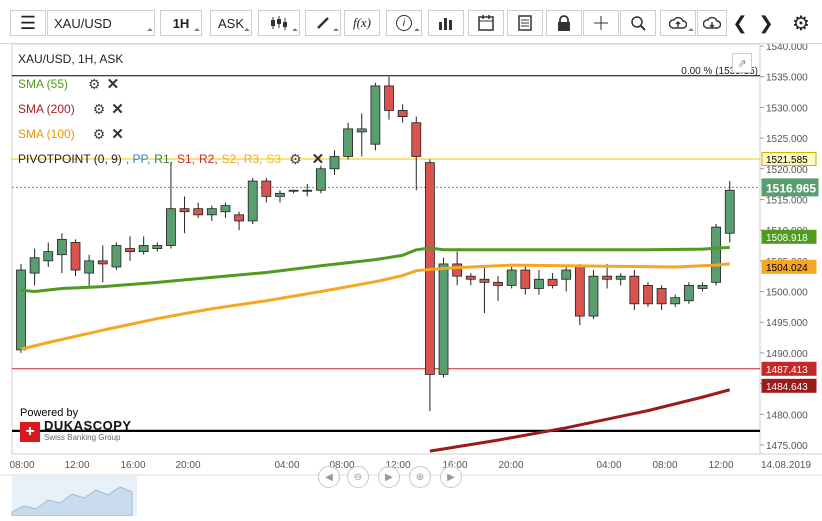 The width and height of the screenshot is (822, 521). I want to click on zoom-out-button: ⊖, so click(358, 477).